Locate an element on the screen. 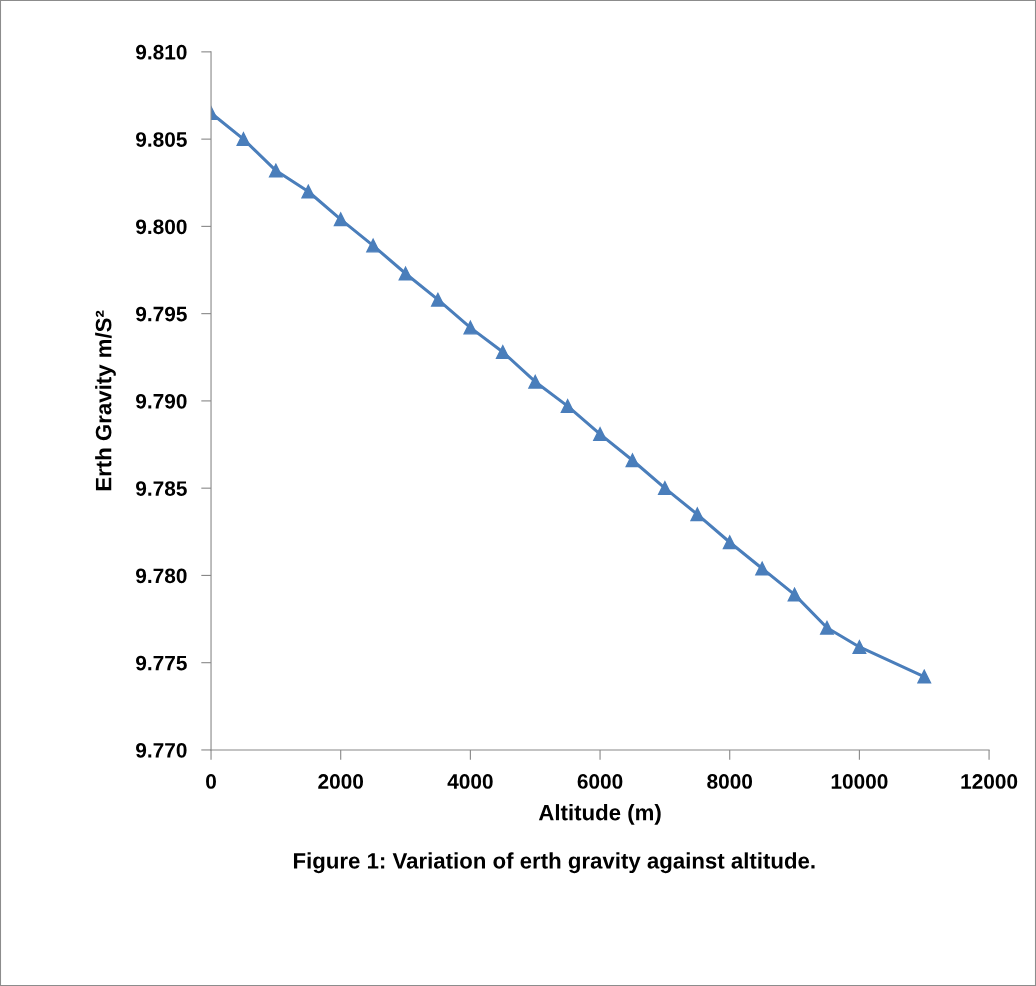 The image size is (1036, 986). x-tick-label: 12000 is located at coordinates (989, 781).